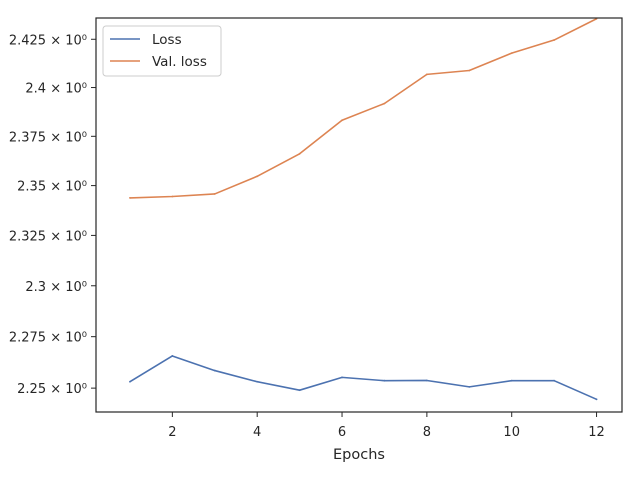 This screenshot has width=640, height=480. I want to click on series-line-loss, so click(363, 378).